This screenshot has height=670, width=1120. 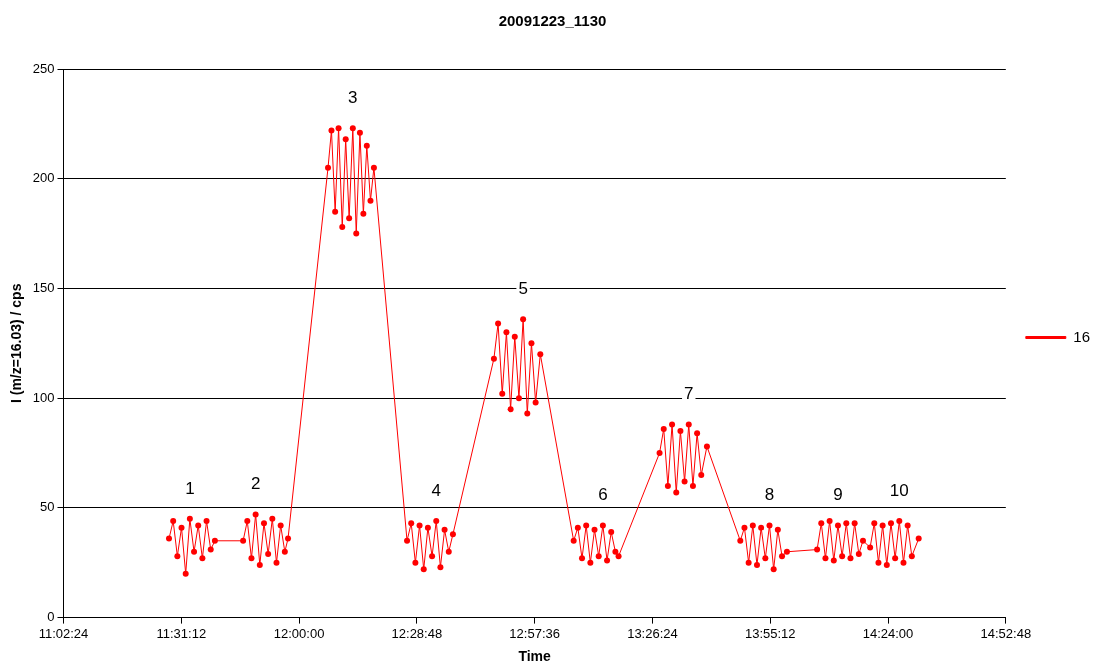 What do you see at coordinates (43, 288) in the screenshot?
I see `y-tick-label: 150` at bounding box center [43, 288].